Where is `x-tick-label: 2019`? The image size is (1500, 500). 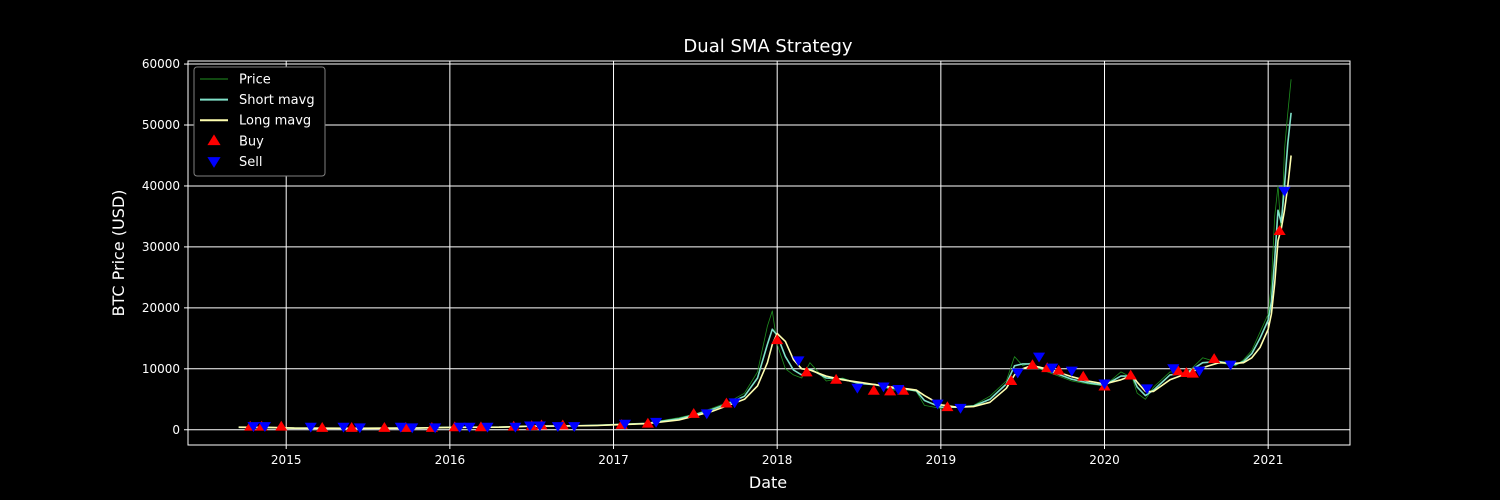 x-tick-label: 2019 is located at coordinates (941, 460).